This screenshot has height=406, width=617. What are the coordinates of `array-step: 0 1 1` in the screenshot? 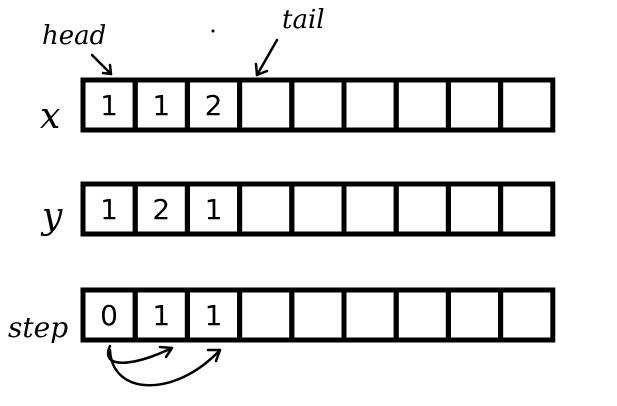 It's located at (318, 315).